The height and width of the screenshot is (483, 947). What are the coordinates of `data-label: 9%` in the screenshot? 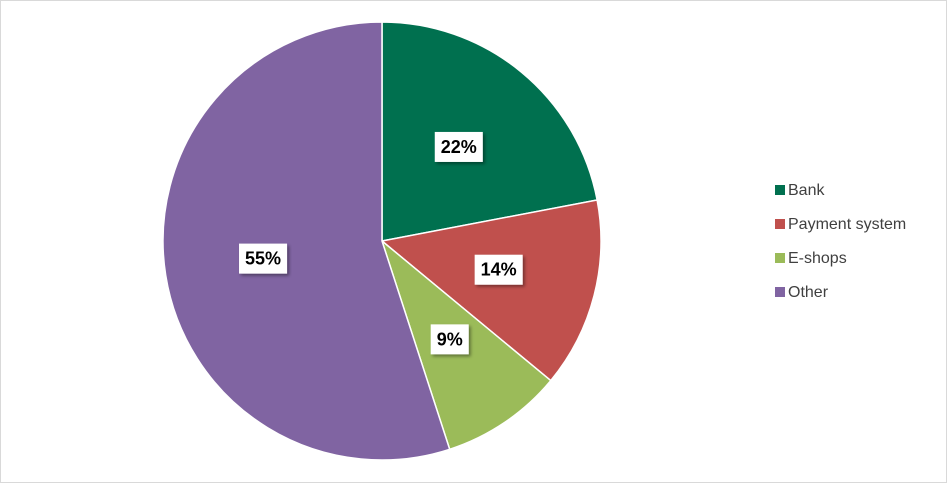 It's located at (449, 339).